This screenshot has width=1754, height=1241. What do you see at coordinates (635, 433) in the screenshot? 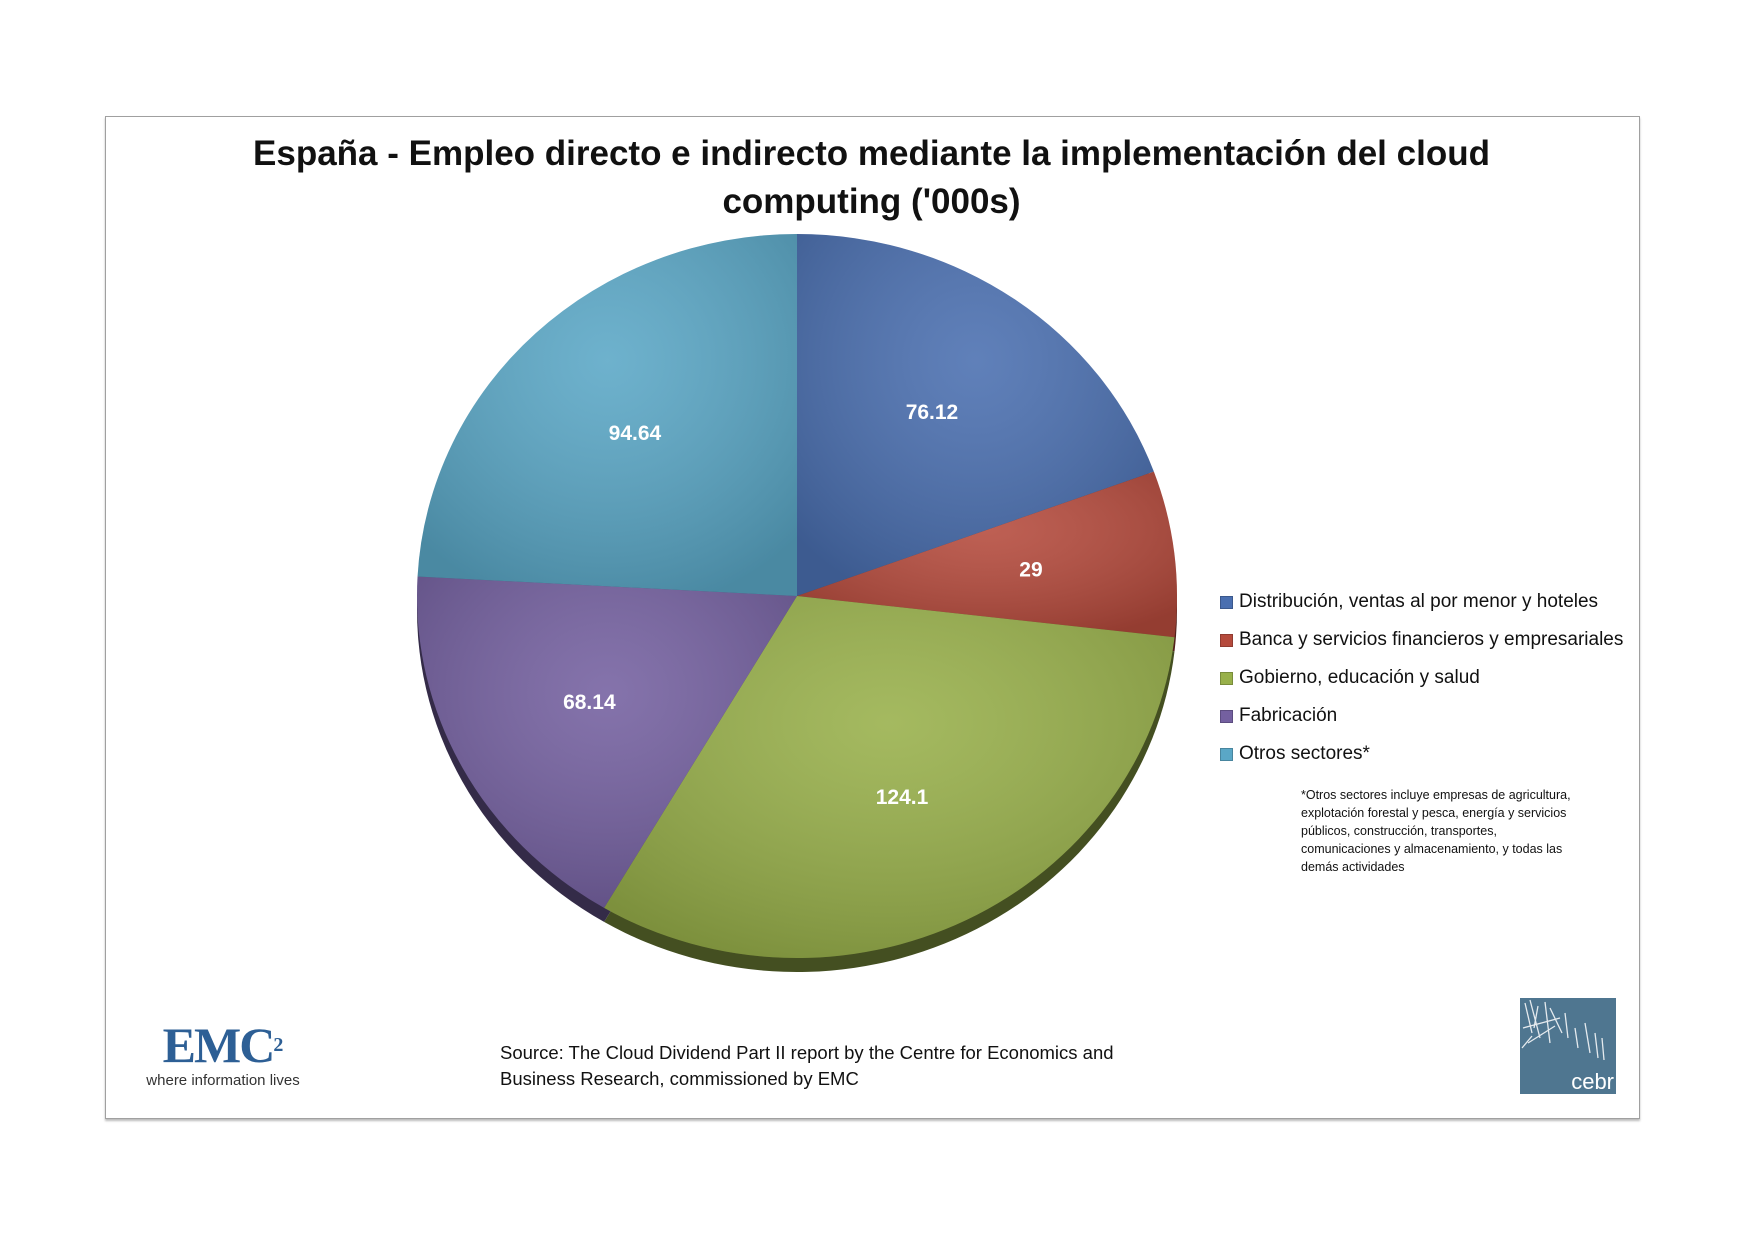
I see `data-label-5: 94.64` at bounding box center [635, 433].